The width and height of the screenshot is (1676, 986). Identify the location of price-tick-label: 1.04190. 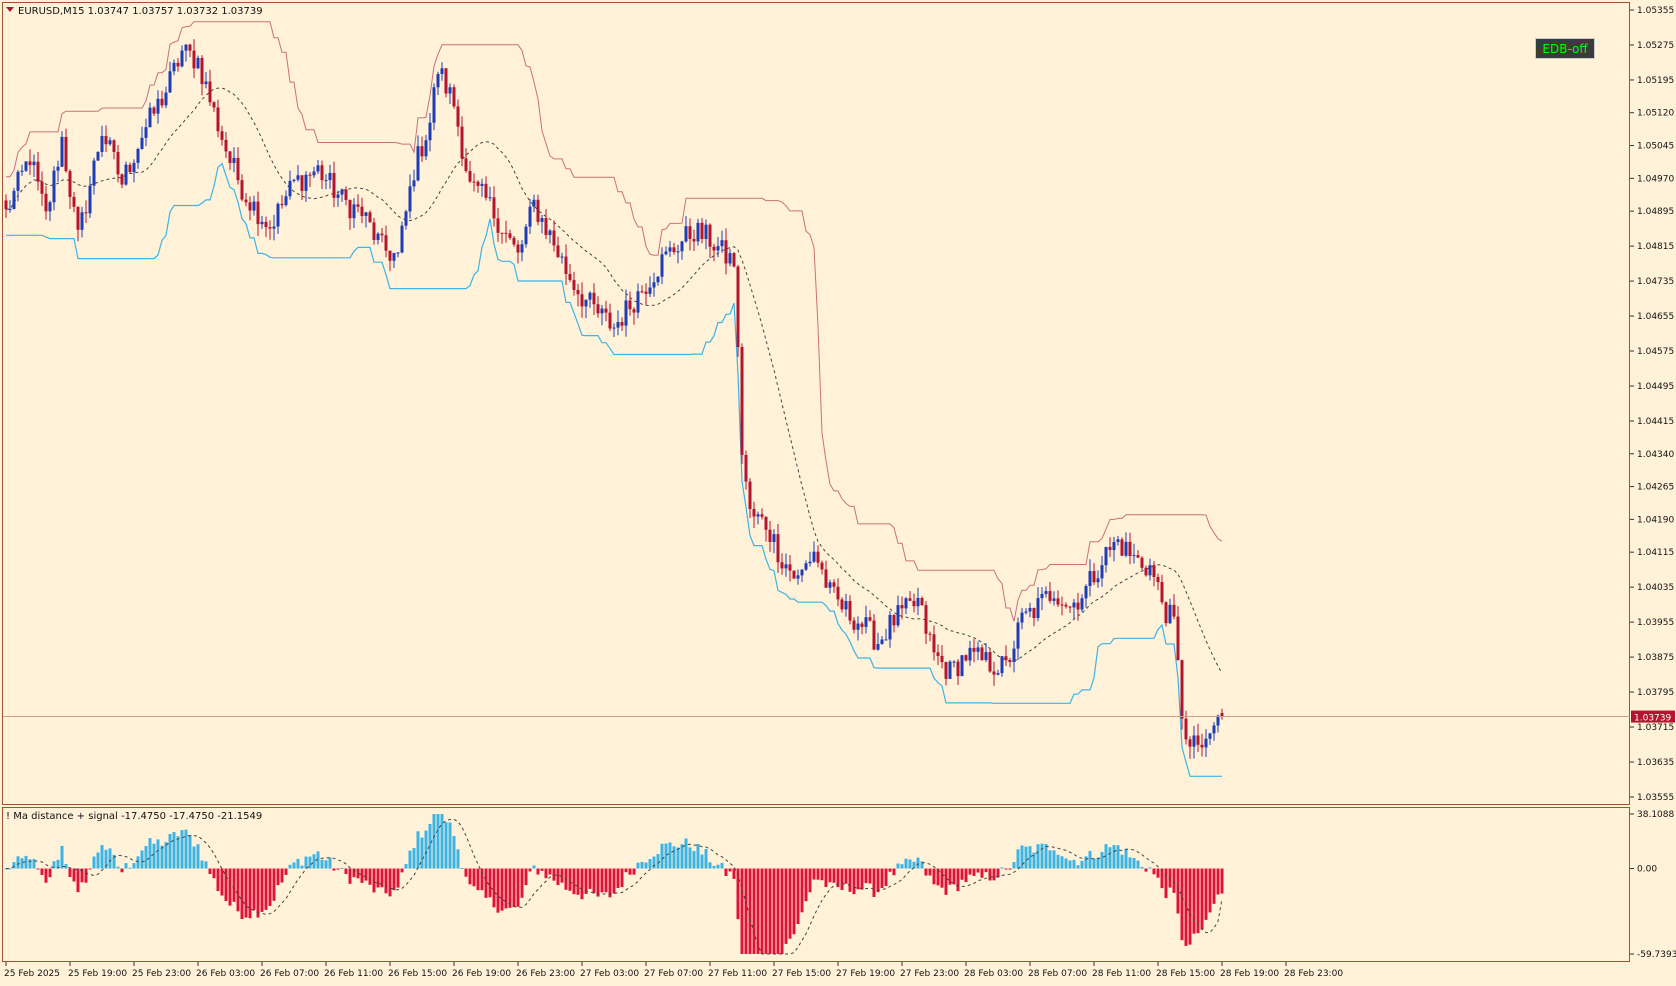
(1655, 520).